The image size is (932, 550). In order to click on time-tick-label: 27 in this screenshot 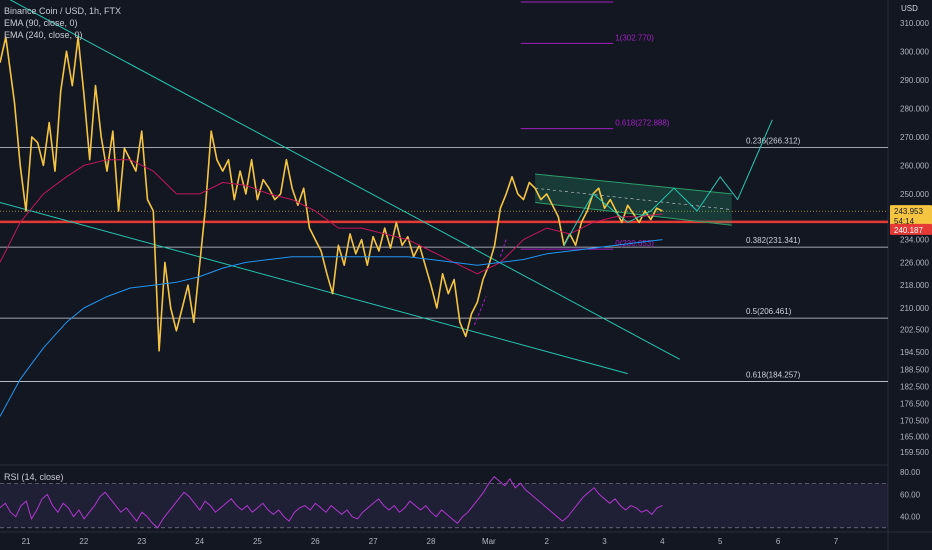, I will do `click(373, 541)`.